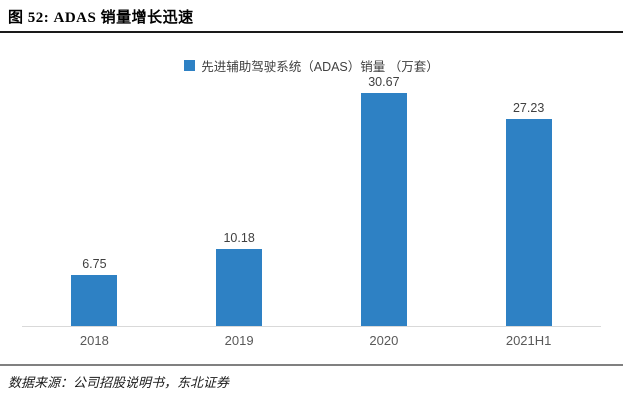  I want to click on footer-divider, so click(311, 365).